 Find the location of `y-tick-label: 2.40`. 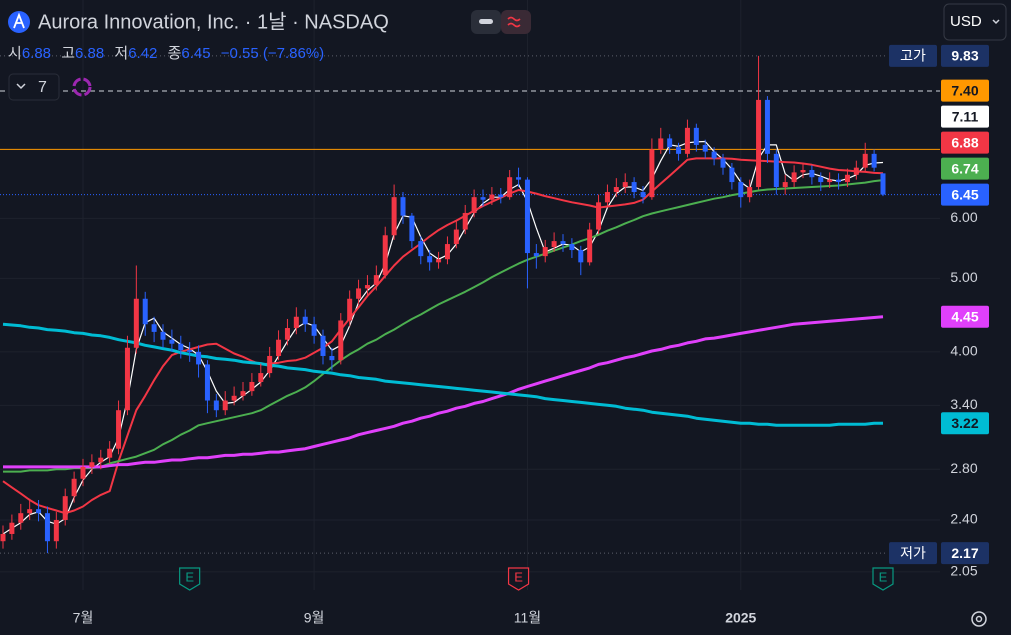

y-tick-label: 2.40 is located at coordinates (963, 519).